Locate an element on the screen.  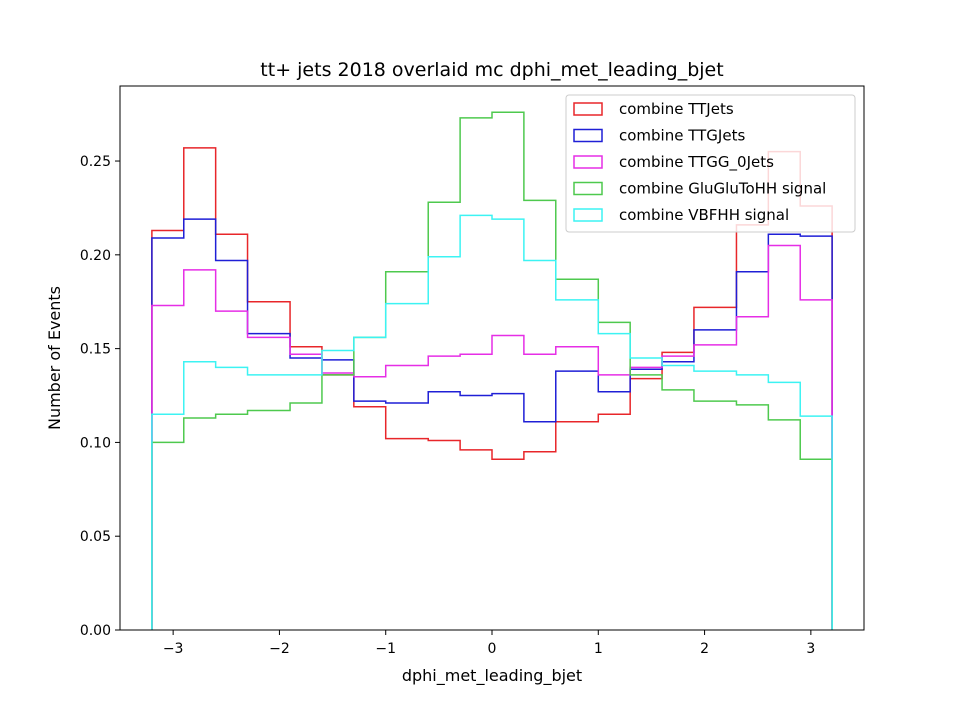
y-tick-label: 0.05 is located at coordinates (95, 537).